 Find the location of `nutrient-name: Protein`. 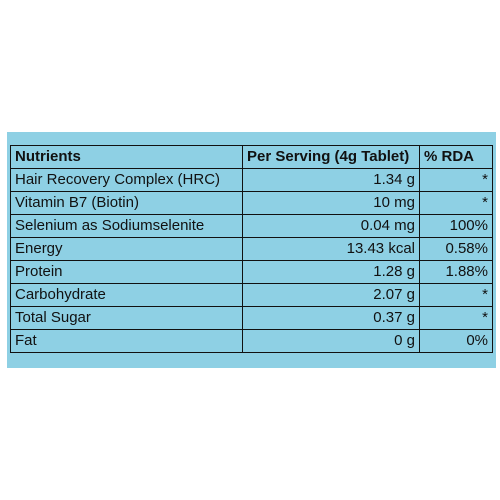

nutrient-name: Protein is located at coordinates (126, 272).